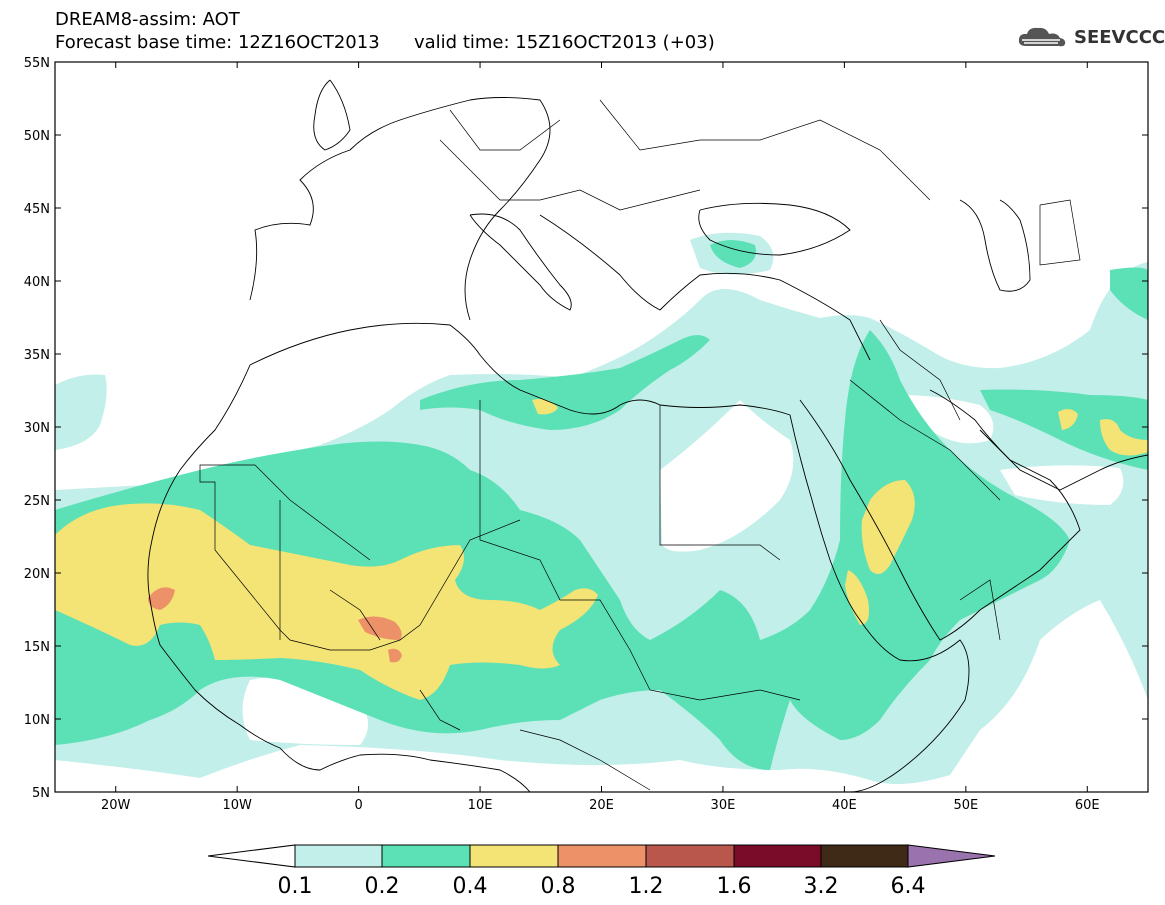  I want to click on colorbar-label: 1.2, so click(646, 886).